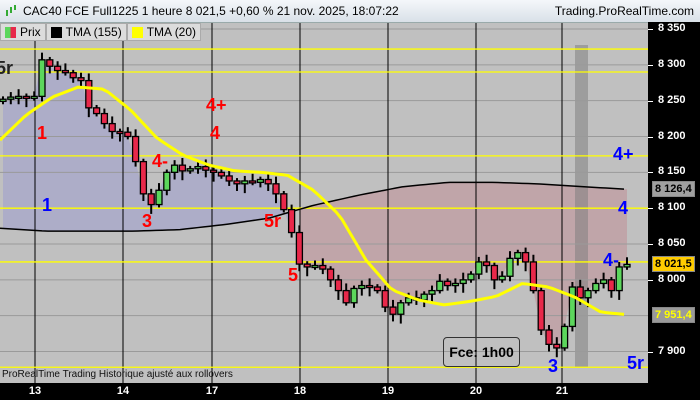  I want to click on wave-label: 4, so click(215, 133).